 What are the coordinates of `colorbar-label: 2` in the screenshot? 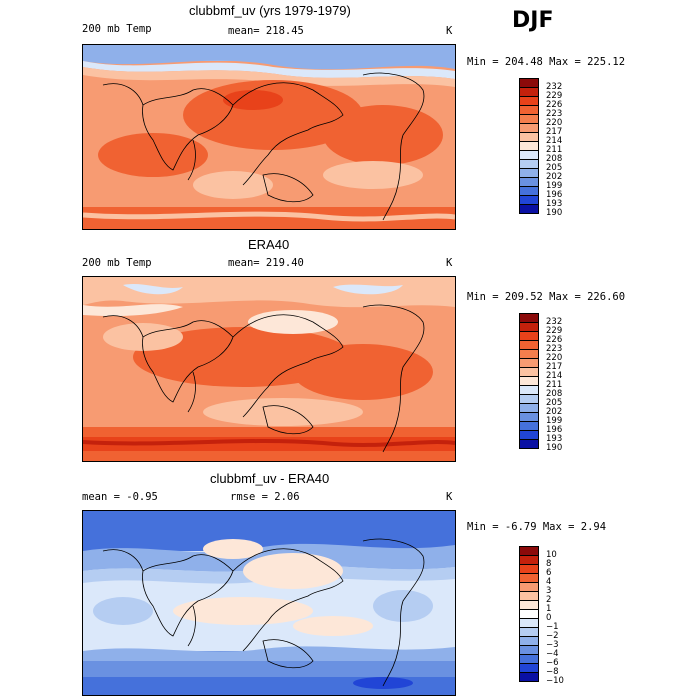 It's located at (549, 600).